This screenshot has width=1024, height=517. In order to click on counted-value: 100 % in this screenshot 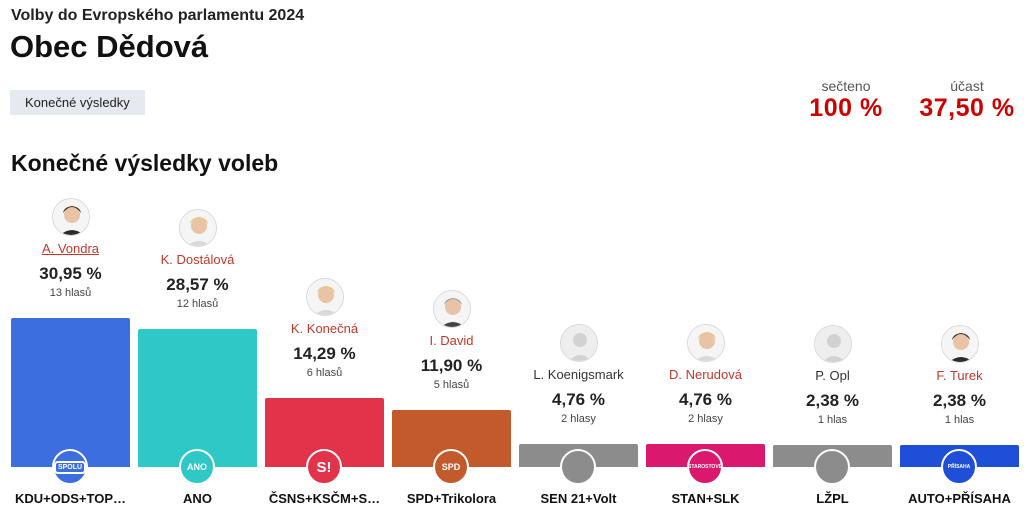, I will do `click(846, 108)`.